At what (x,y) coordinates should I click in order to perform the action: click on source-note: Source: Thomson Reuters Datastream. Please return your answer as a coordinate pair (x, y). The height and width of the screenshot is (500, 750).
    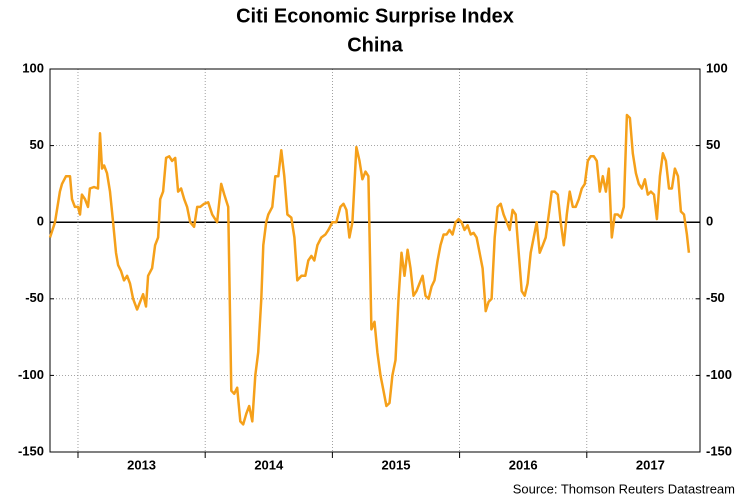
    Looking at the image, I should click on (624, 488).